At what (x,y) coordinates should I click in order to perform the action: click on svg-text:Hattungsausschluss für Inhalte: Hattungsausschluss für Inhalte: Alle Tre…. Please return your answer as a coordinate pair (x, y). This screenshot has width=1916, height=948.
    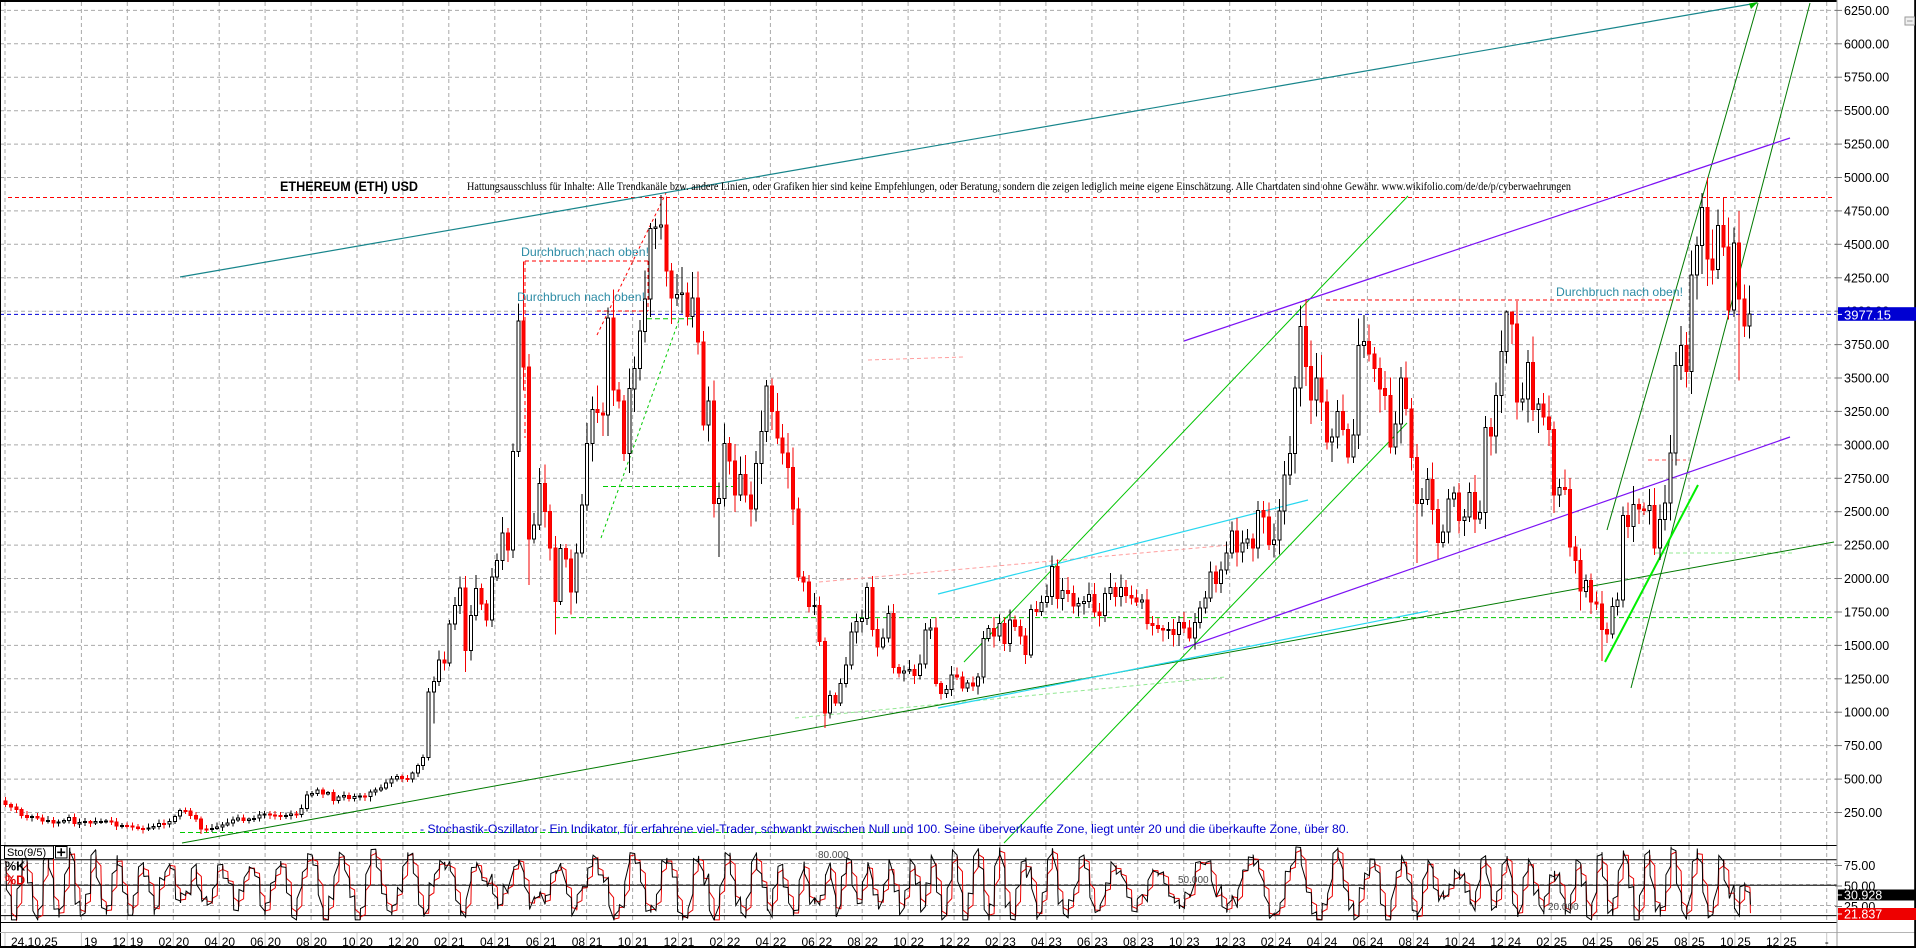
    Looking at the image, I should click on (1019, 187).